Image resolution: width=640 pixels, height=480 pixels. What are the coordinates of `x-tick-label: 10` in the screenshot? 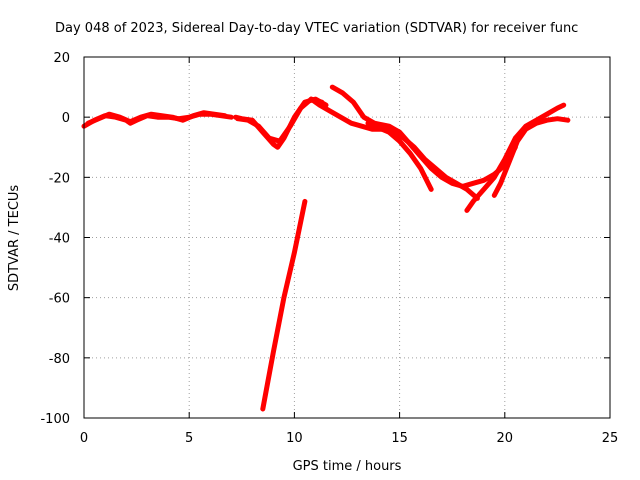 It's located at (294, 438).